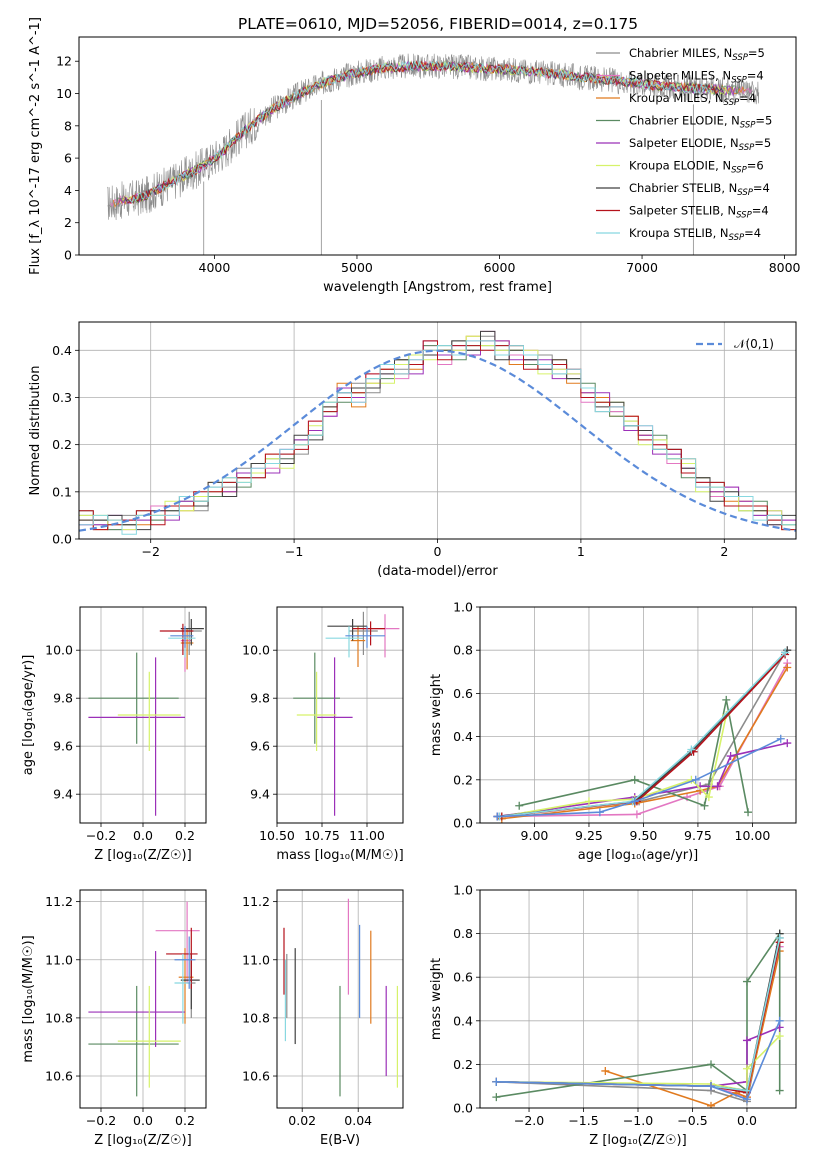  I want to click on x-tick-label: 6000, so click(500, 267).